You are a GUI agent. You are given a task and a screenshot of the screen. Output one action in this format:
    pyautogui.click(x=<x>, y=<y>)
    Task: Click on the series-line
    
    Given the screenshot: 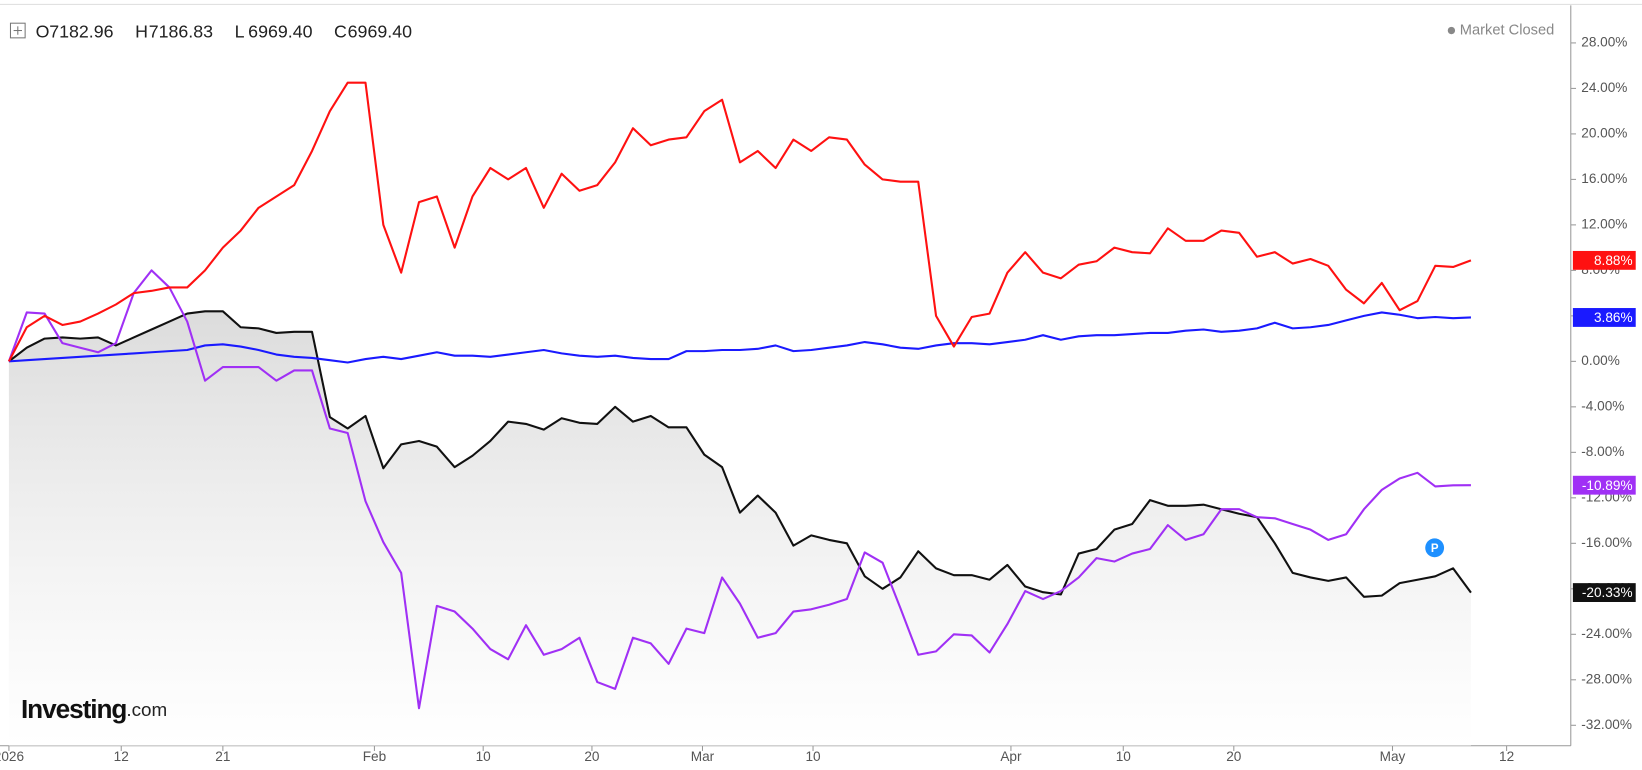 What is the action you would take?
    pyautogui.click(x=739, y=337)
    